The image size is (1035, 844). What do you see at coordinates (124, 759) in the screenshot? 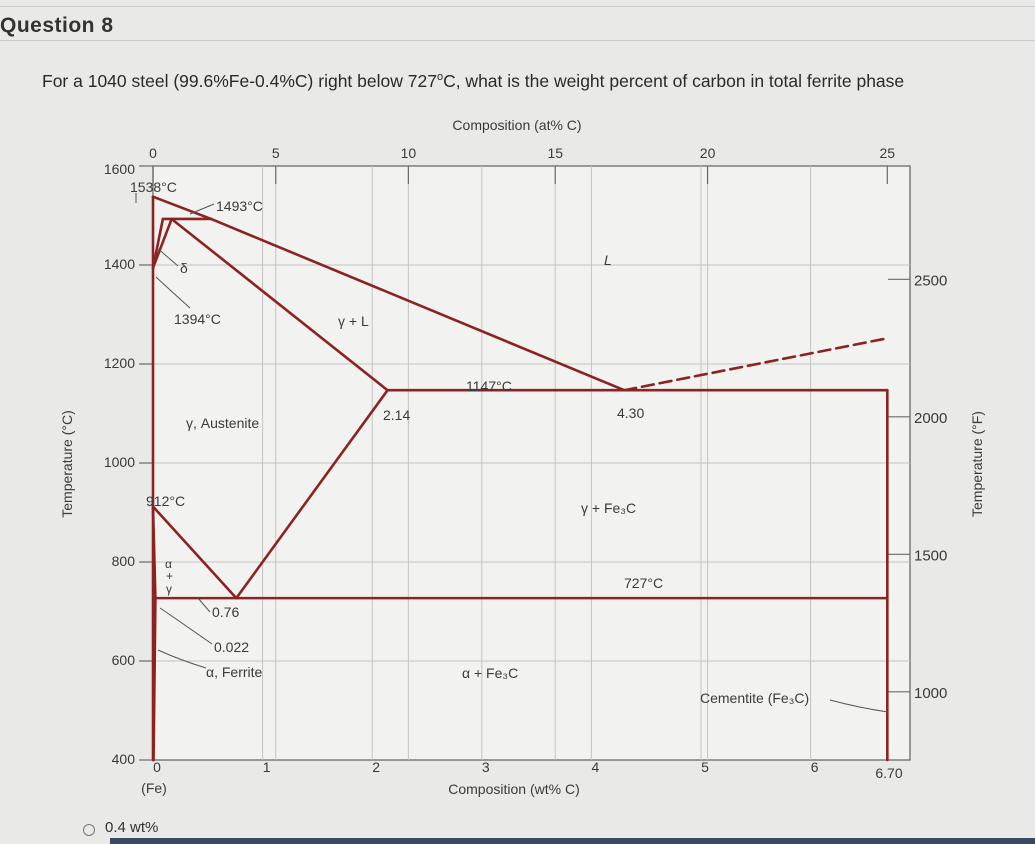
I see `left-tick-label: 400` at bounding box center [124, 759].